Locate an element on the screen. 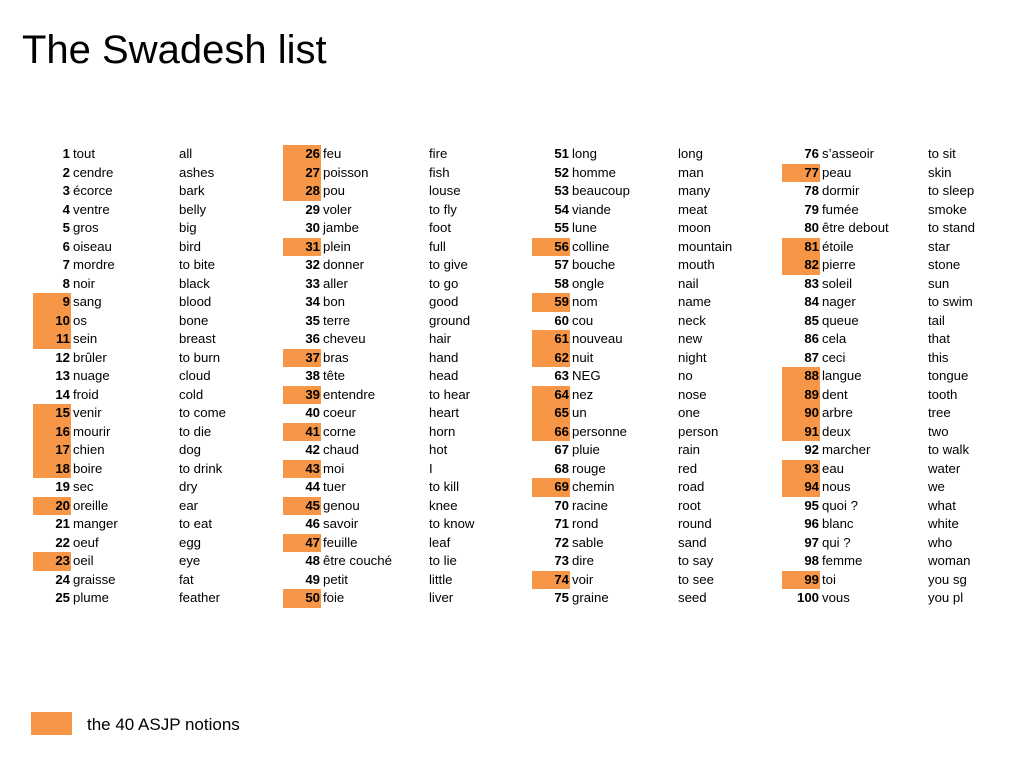  item-number-highlighted: 43 is located at coordinates (302, 468).